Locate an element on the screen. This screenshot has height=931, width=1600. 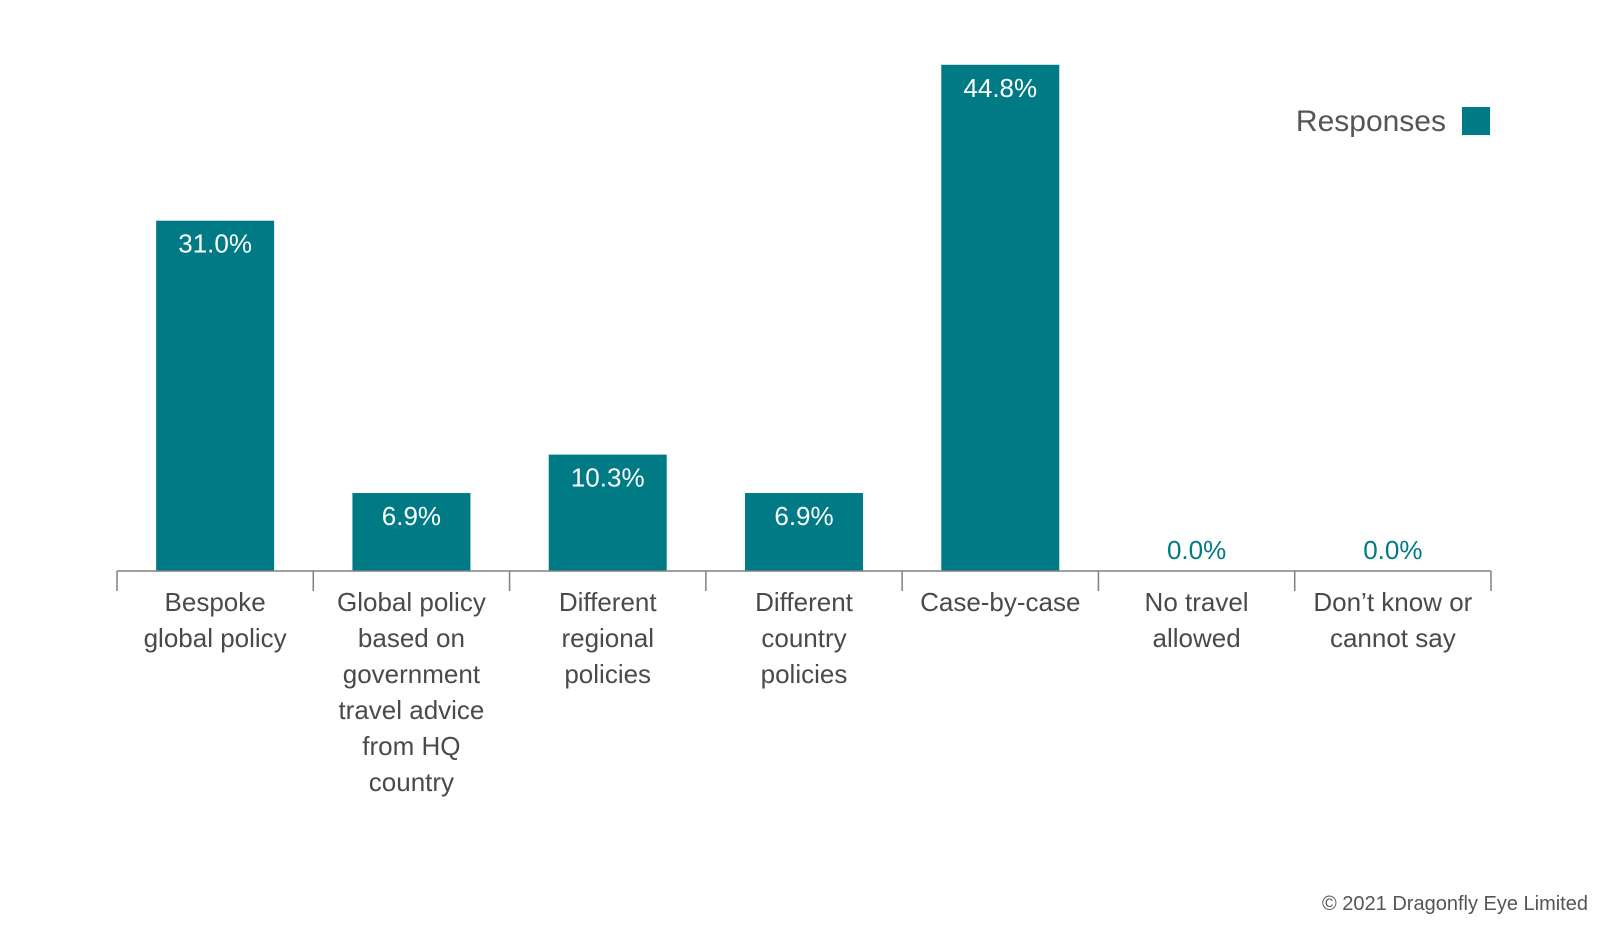
legend-swatch is located at coordinates (1476, 121).